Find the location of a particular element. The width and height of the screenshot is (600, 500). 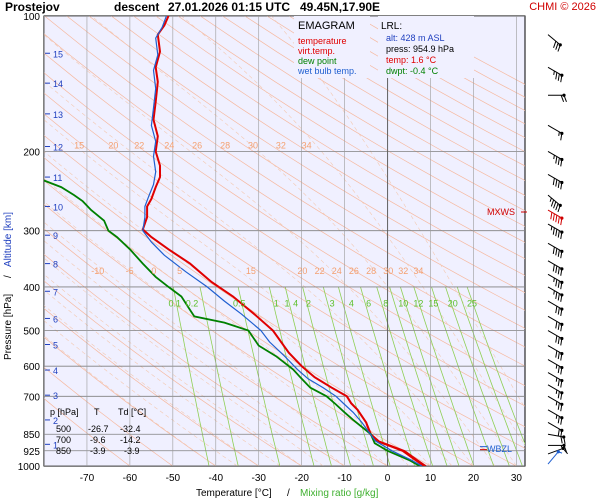

y-tick-label: 200 is located at coordinates (31, 152).